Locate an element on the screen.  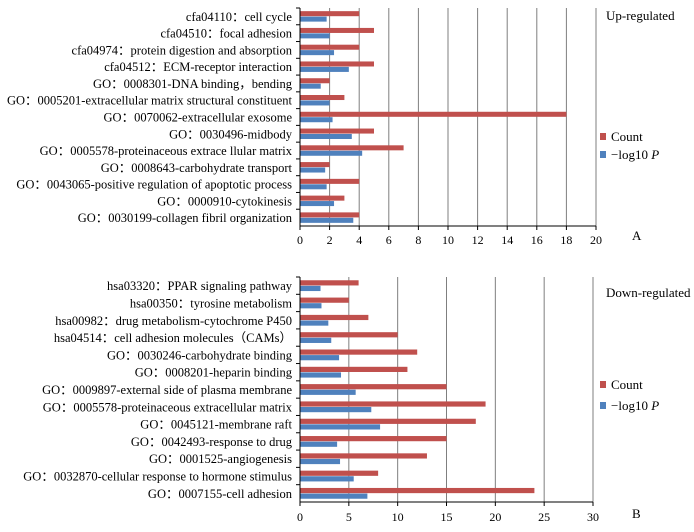
panel-title: Up-regulated is located at coordinates (640, 15).